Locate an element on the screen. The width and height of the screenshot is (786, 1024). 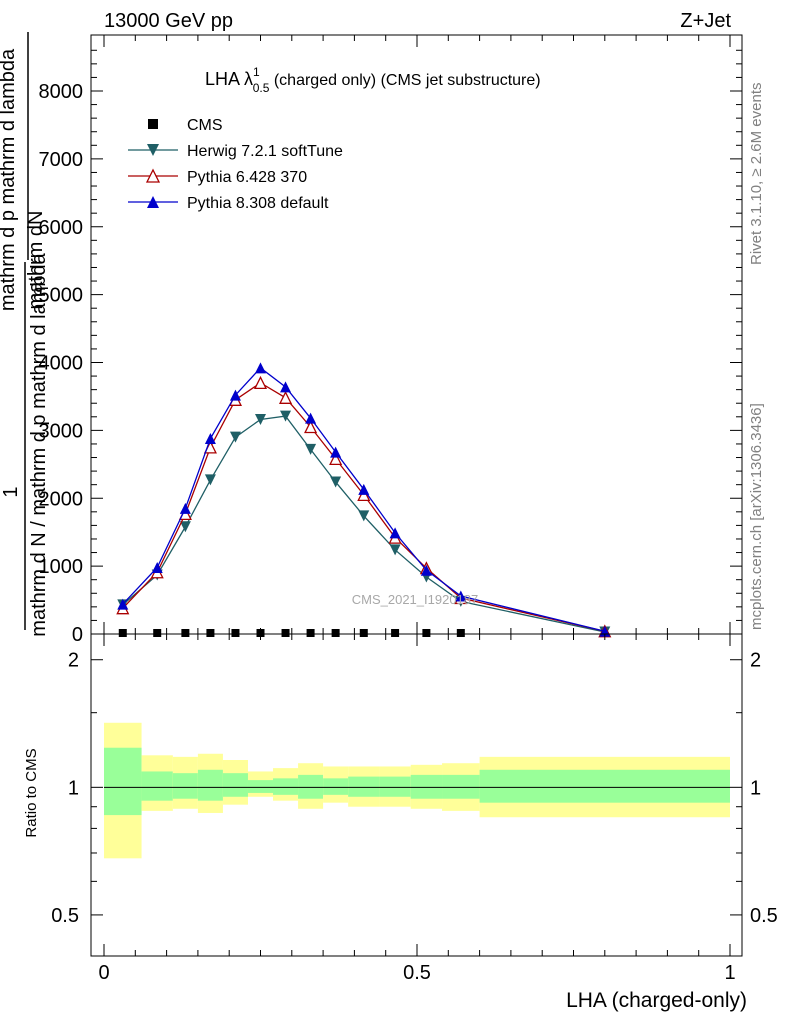
watermark: CMS_2021_I1920187 is located at coordinates (415, 599).